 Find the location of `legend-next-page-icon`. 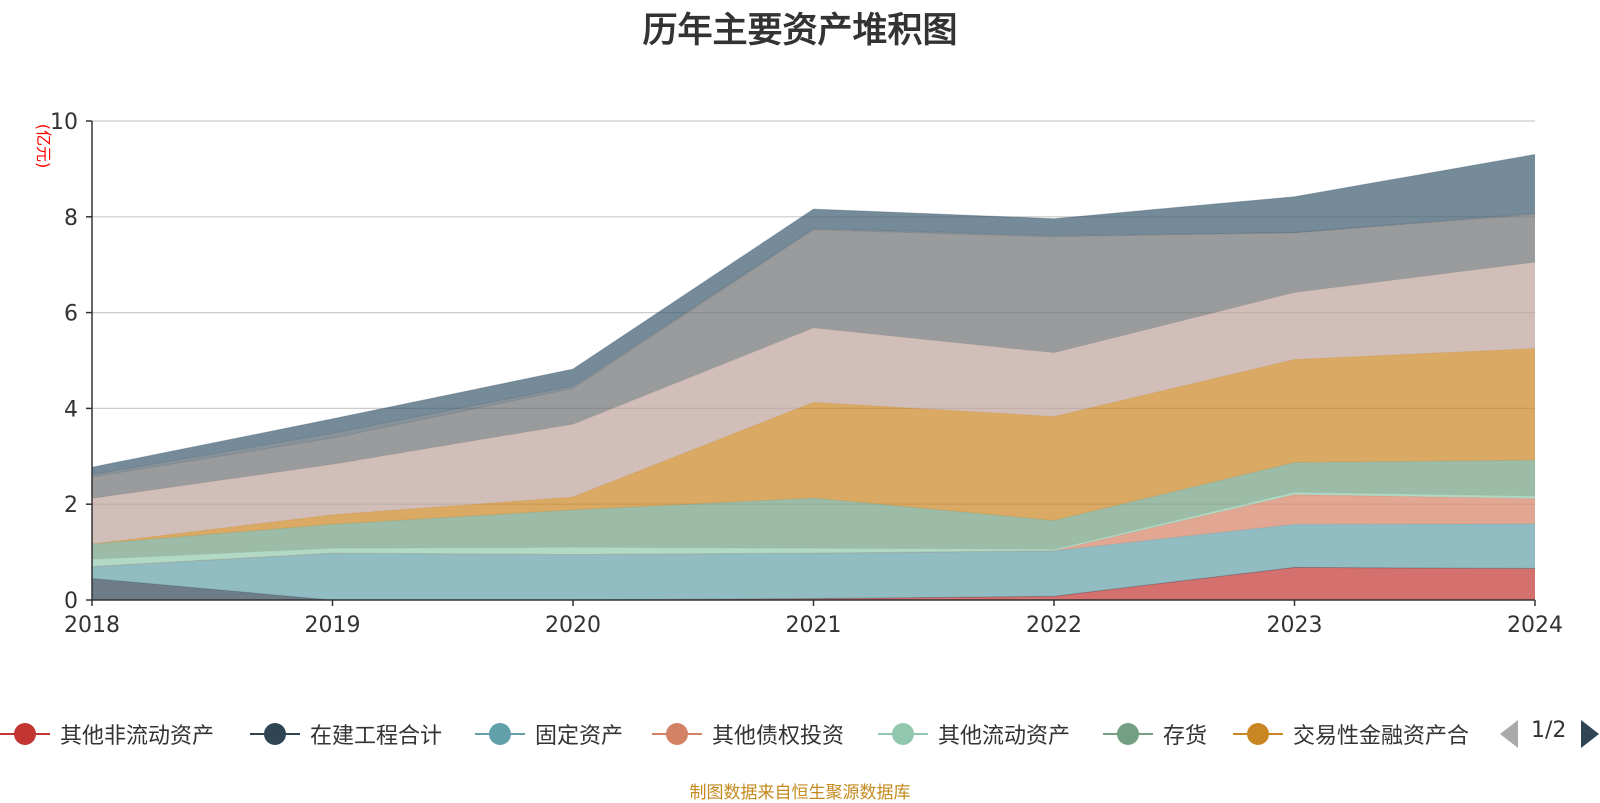

legend-next-page-icon is located at coordinates (1590, 734).